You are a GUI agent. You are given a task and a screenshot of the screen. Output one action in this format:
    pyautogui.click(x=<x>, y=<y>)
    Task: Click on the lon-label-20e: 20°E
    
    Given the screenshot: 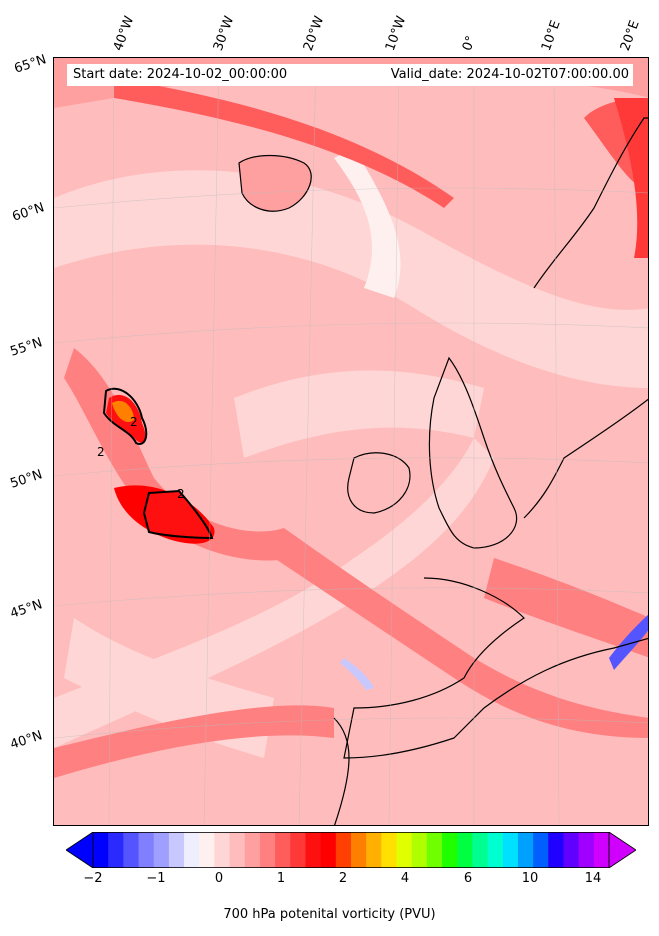 What is the action you would take?
    pyautogui.click(x=630, y=35)
    